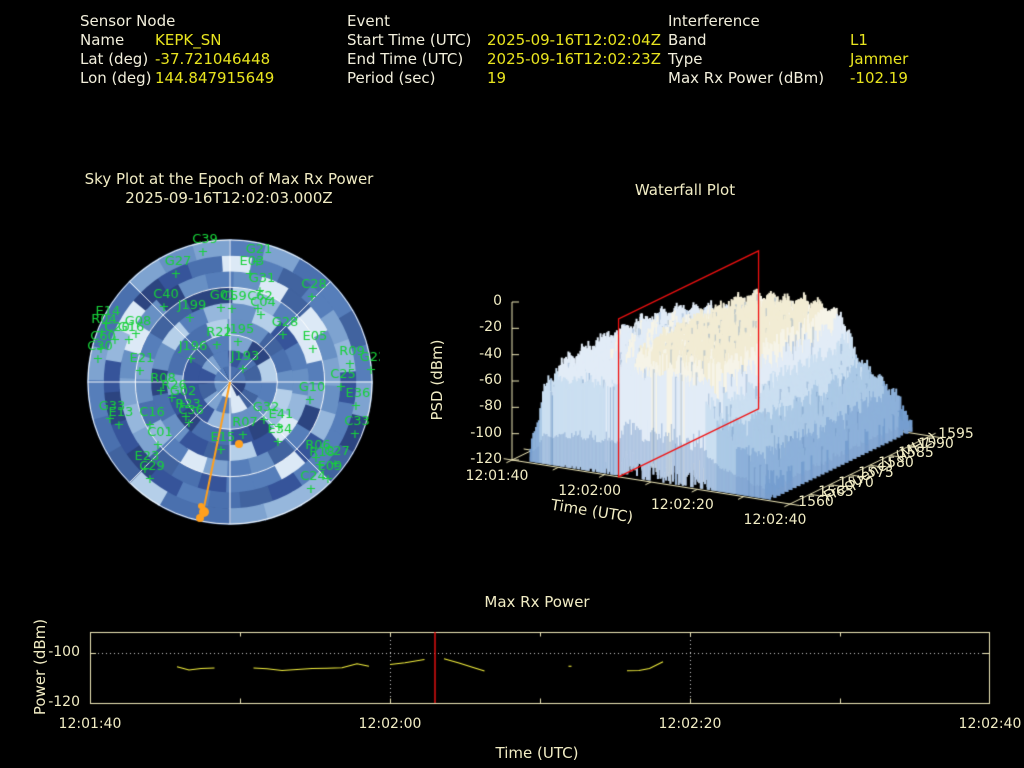 This screenshot has width=1024, height=768. I want to click on power-tick-label: -120, so click(64, 702).